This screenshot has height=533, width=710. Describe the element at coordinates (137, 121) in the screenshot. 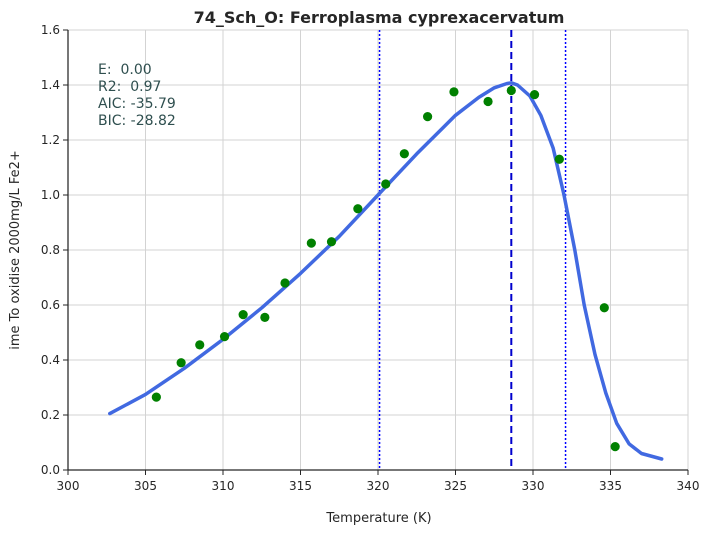

I see `stat-line: BIC: -28.82` at that location.